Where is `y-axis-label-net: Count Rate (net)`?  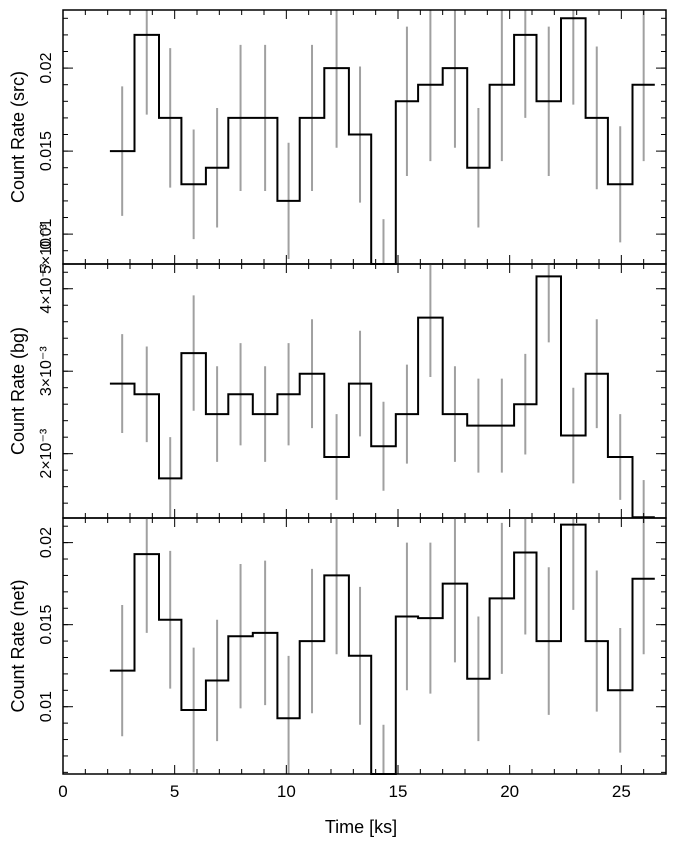
y-axis-label-net: Count Rate (net) is located at coordinates (18, 645).